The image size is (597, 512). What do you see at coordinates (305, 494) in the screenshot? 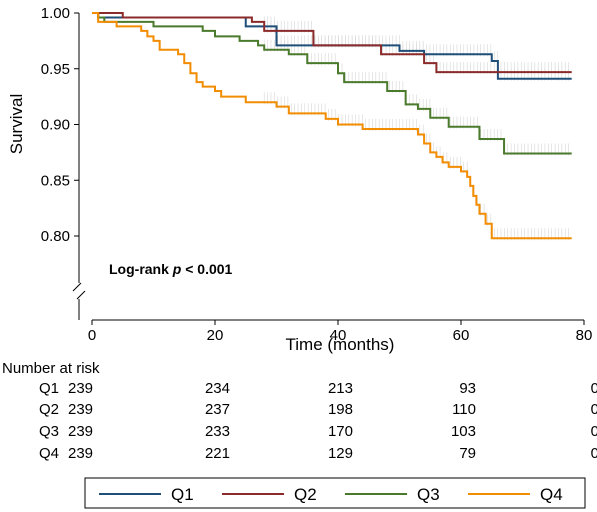
I see `legend-label-q2: Q2` at bounding box center [305, 494].